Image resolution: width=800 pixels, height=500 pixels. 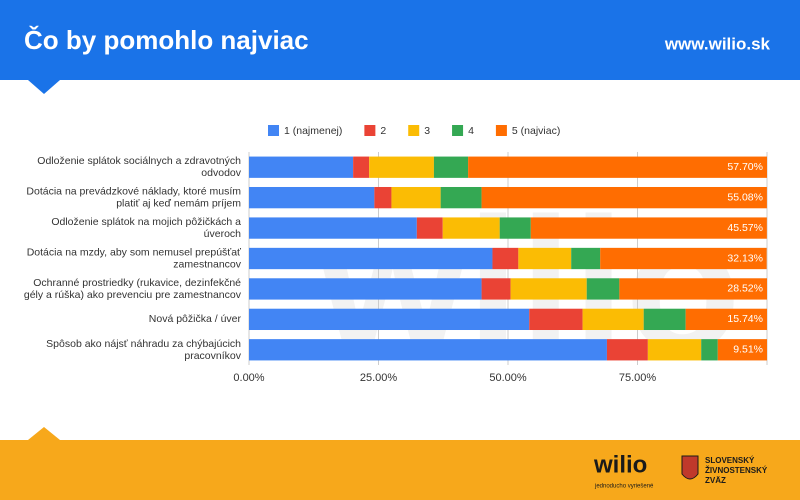 What do you see at coordinates (620, 464) in the screenshot?
I see `footer-logo: wilio` at bounding box center [620, 464].